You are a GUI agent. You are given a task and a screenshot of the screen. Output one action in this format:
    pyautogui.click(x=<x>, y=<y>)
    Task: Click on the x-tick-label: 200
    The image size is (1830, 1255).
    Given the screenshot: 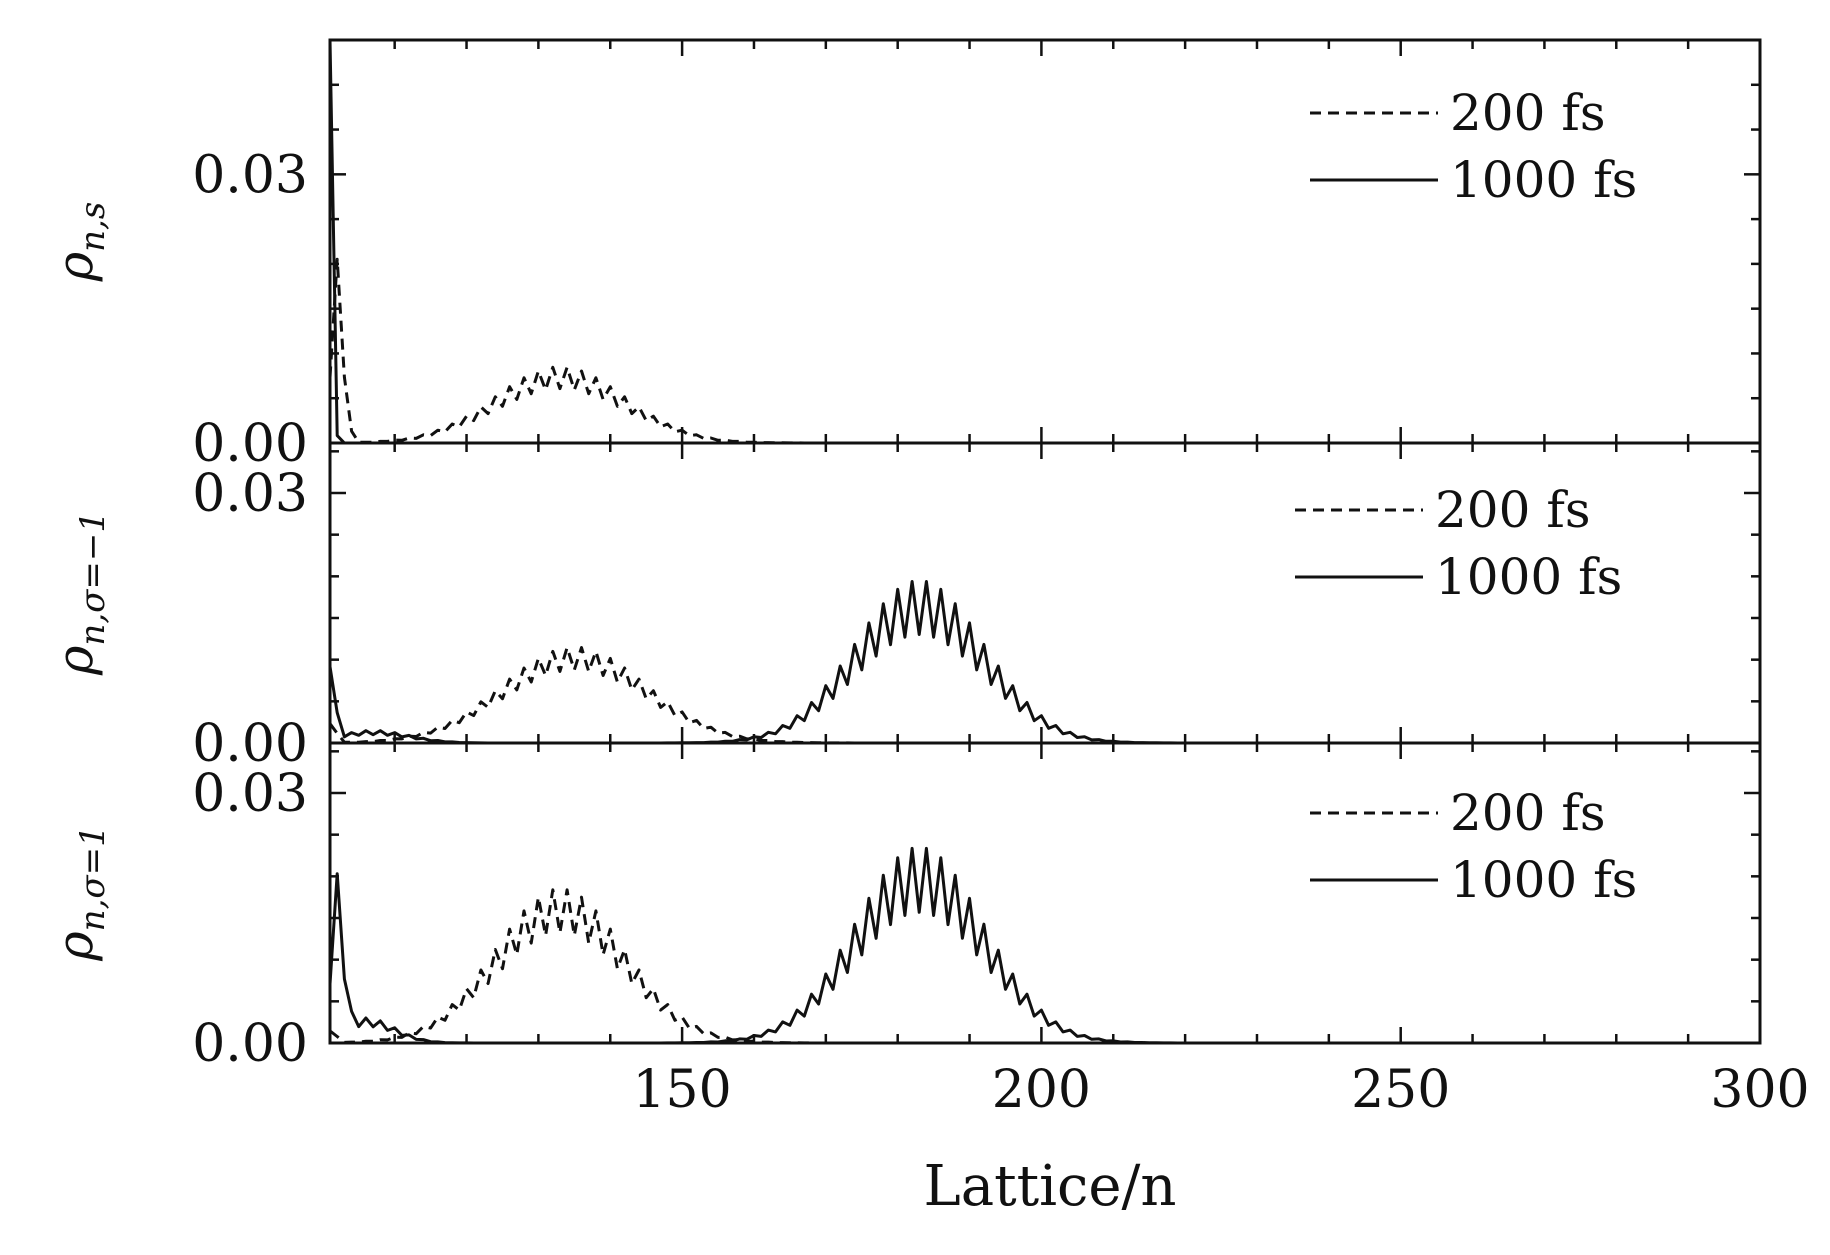 What is the action you would take?
    pyautogui.click(x=1041, y=1090)
    